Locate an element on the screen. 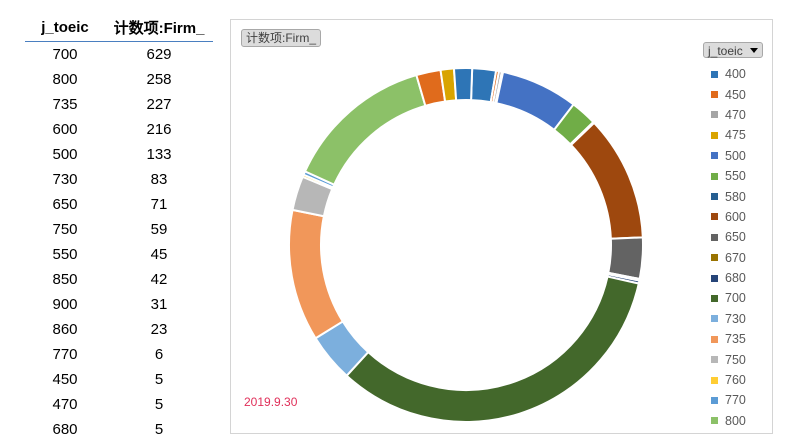  legend-entry: 770 is located at coordinates (728, 400).